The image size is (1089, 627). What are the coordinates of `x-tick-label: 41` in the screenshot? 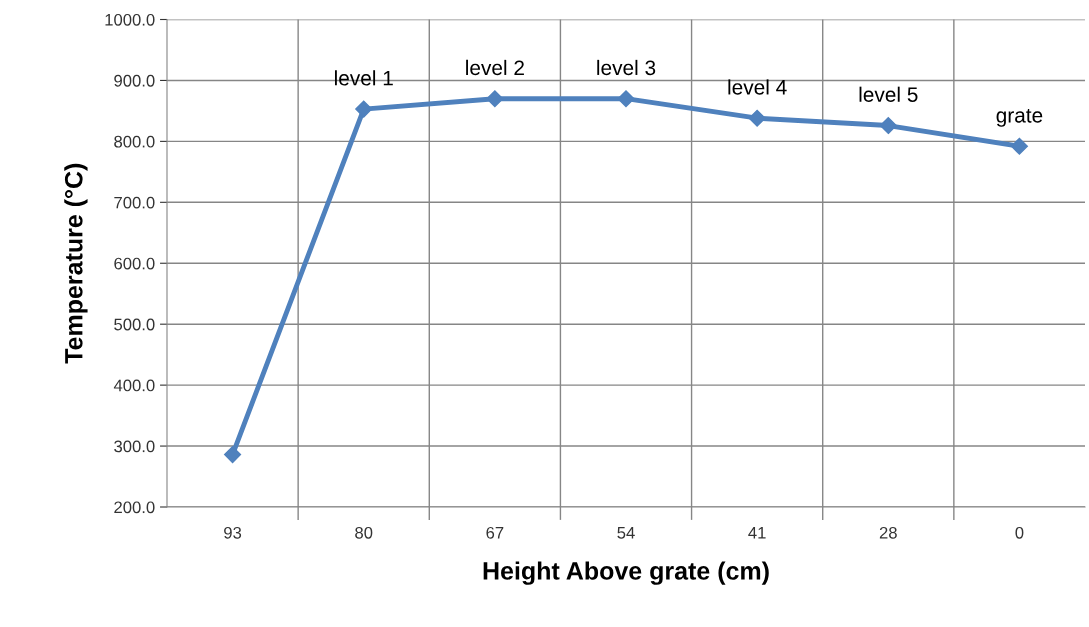 It's located at (757, 533).